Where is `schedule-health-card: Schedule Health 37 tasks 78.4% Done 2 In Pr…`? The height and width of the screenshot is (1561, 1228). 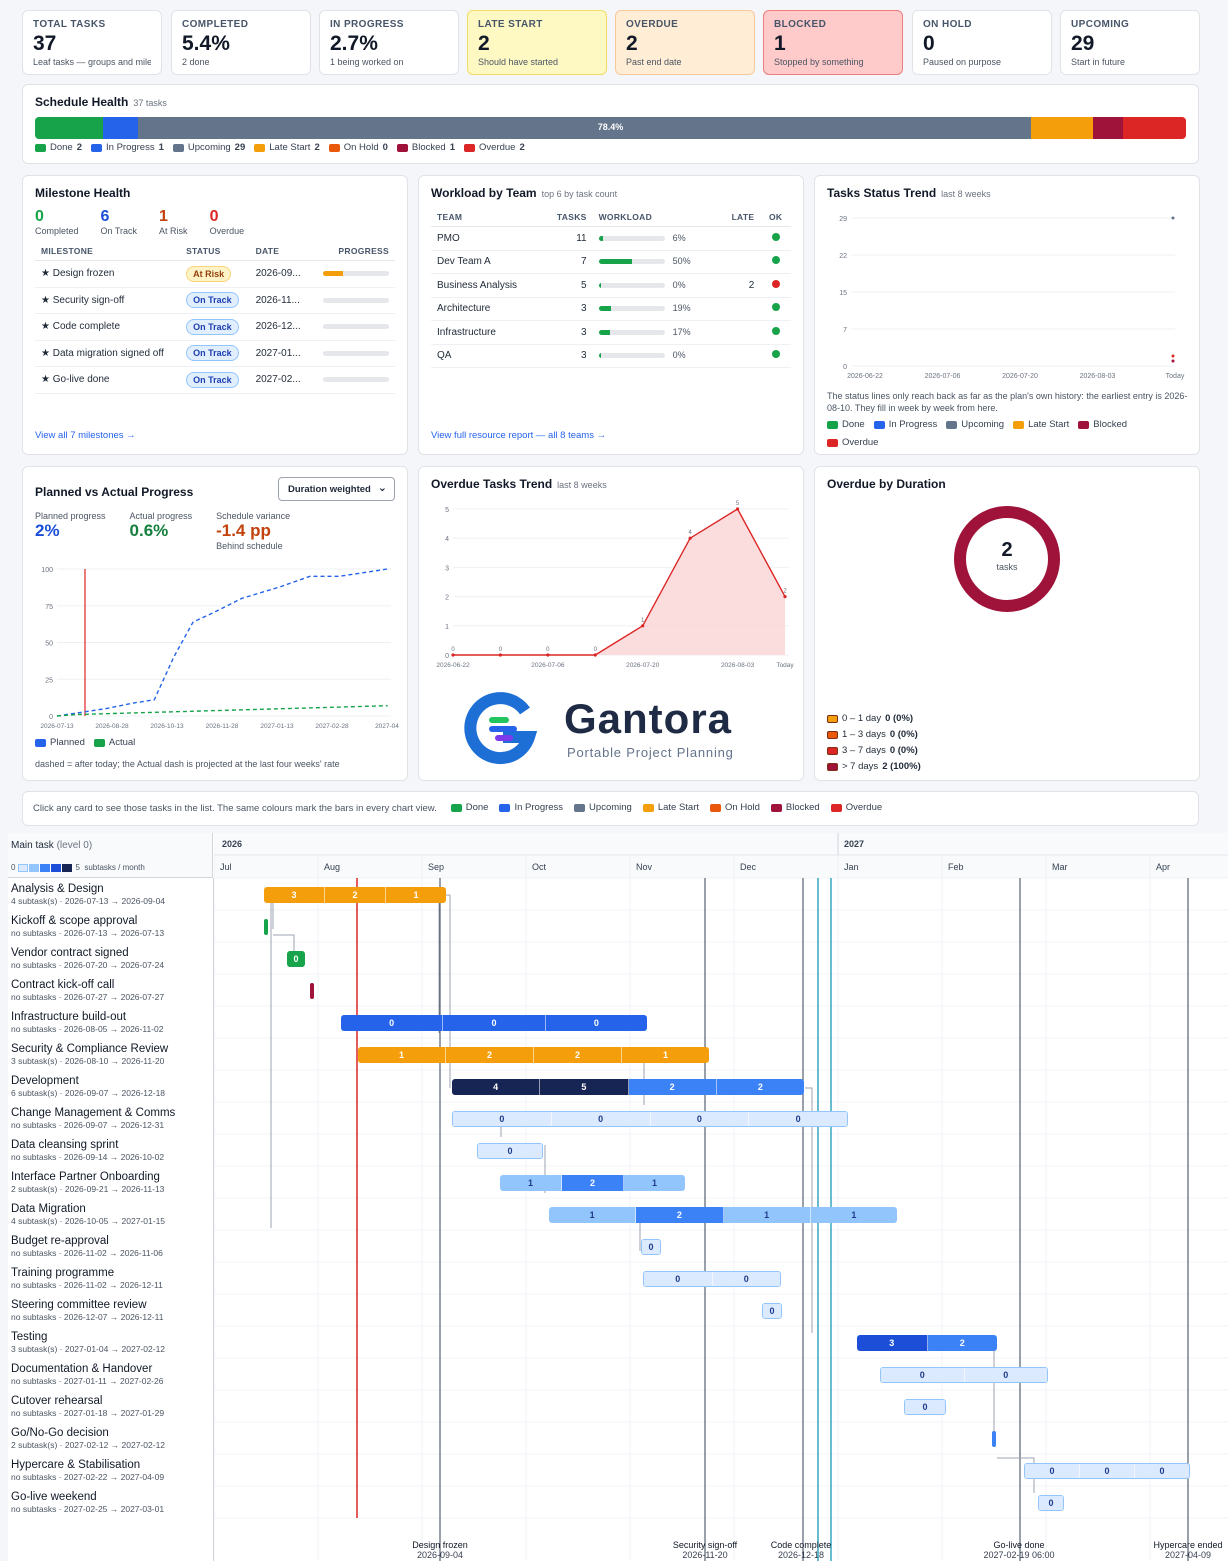
schedule-health-card: Schedule Health 37 tasks 78.4% Done 2 In Pr… is located at coordinates (610, 124).